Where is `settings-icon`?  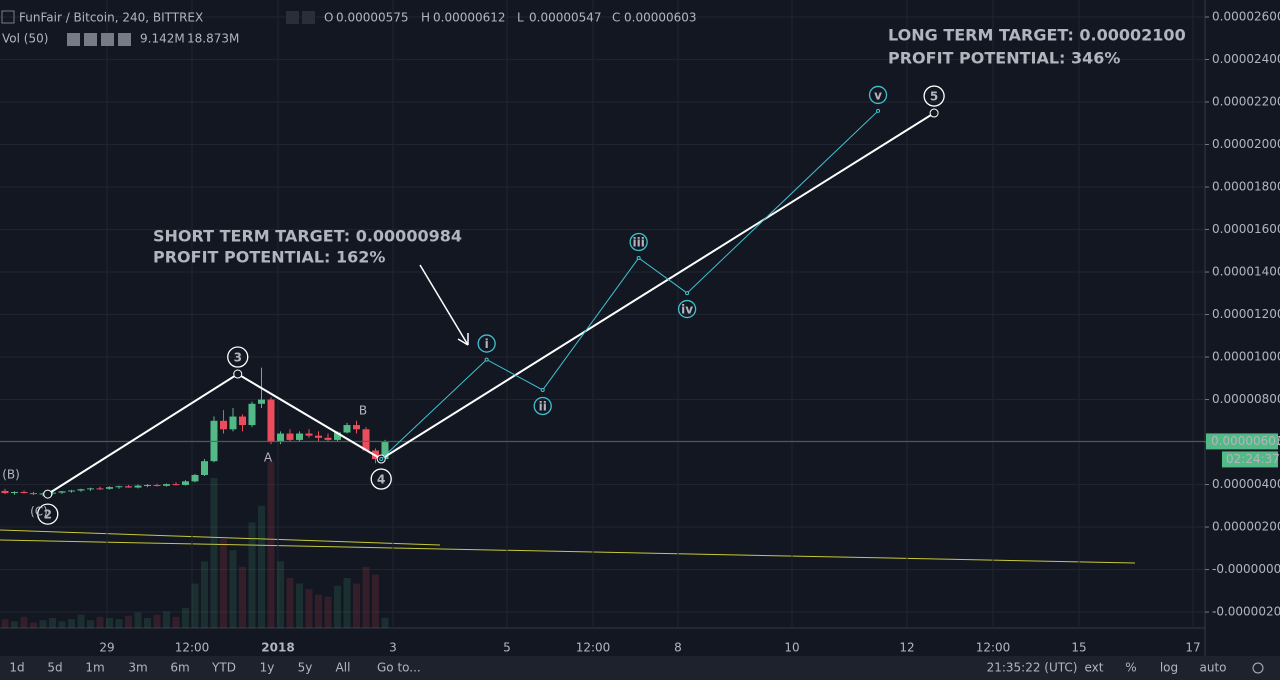 settings-icon is located at coordinates (1258, 668).